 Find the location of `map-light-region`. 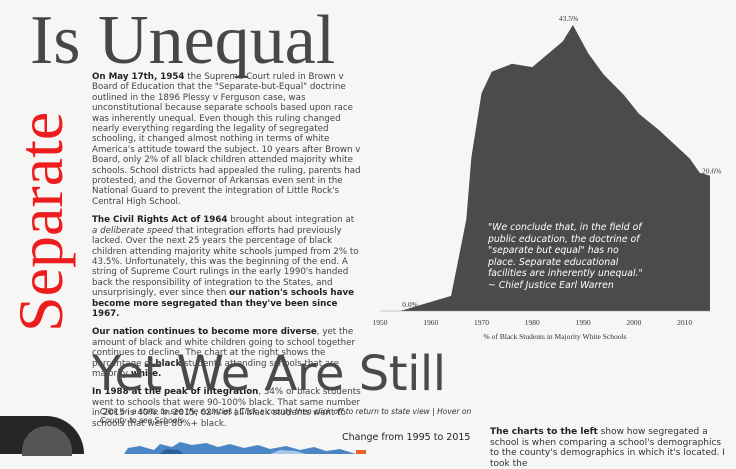

map-light-region is located at coordinates (288, 452).